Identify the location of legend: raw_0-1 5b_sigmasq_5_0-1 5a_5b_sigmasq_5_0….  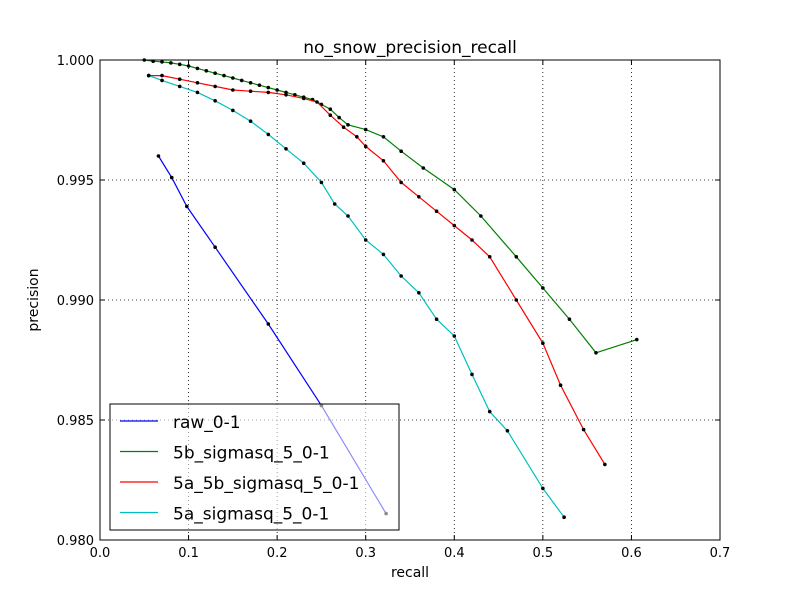
(254, 467).